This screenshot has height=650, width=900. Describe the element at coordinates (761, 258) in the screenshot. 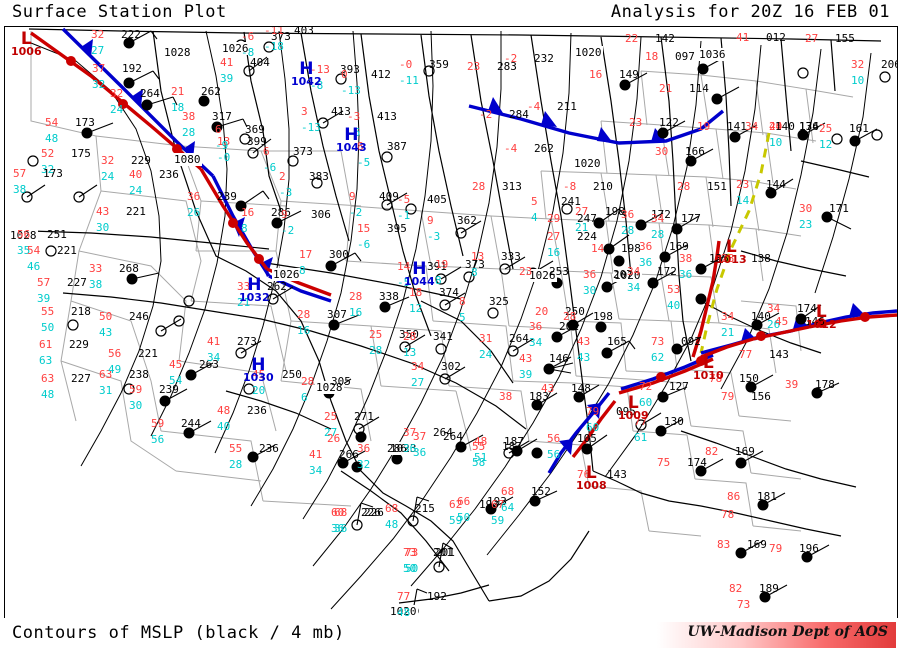

I see `station-pressure: 138` at that location.